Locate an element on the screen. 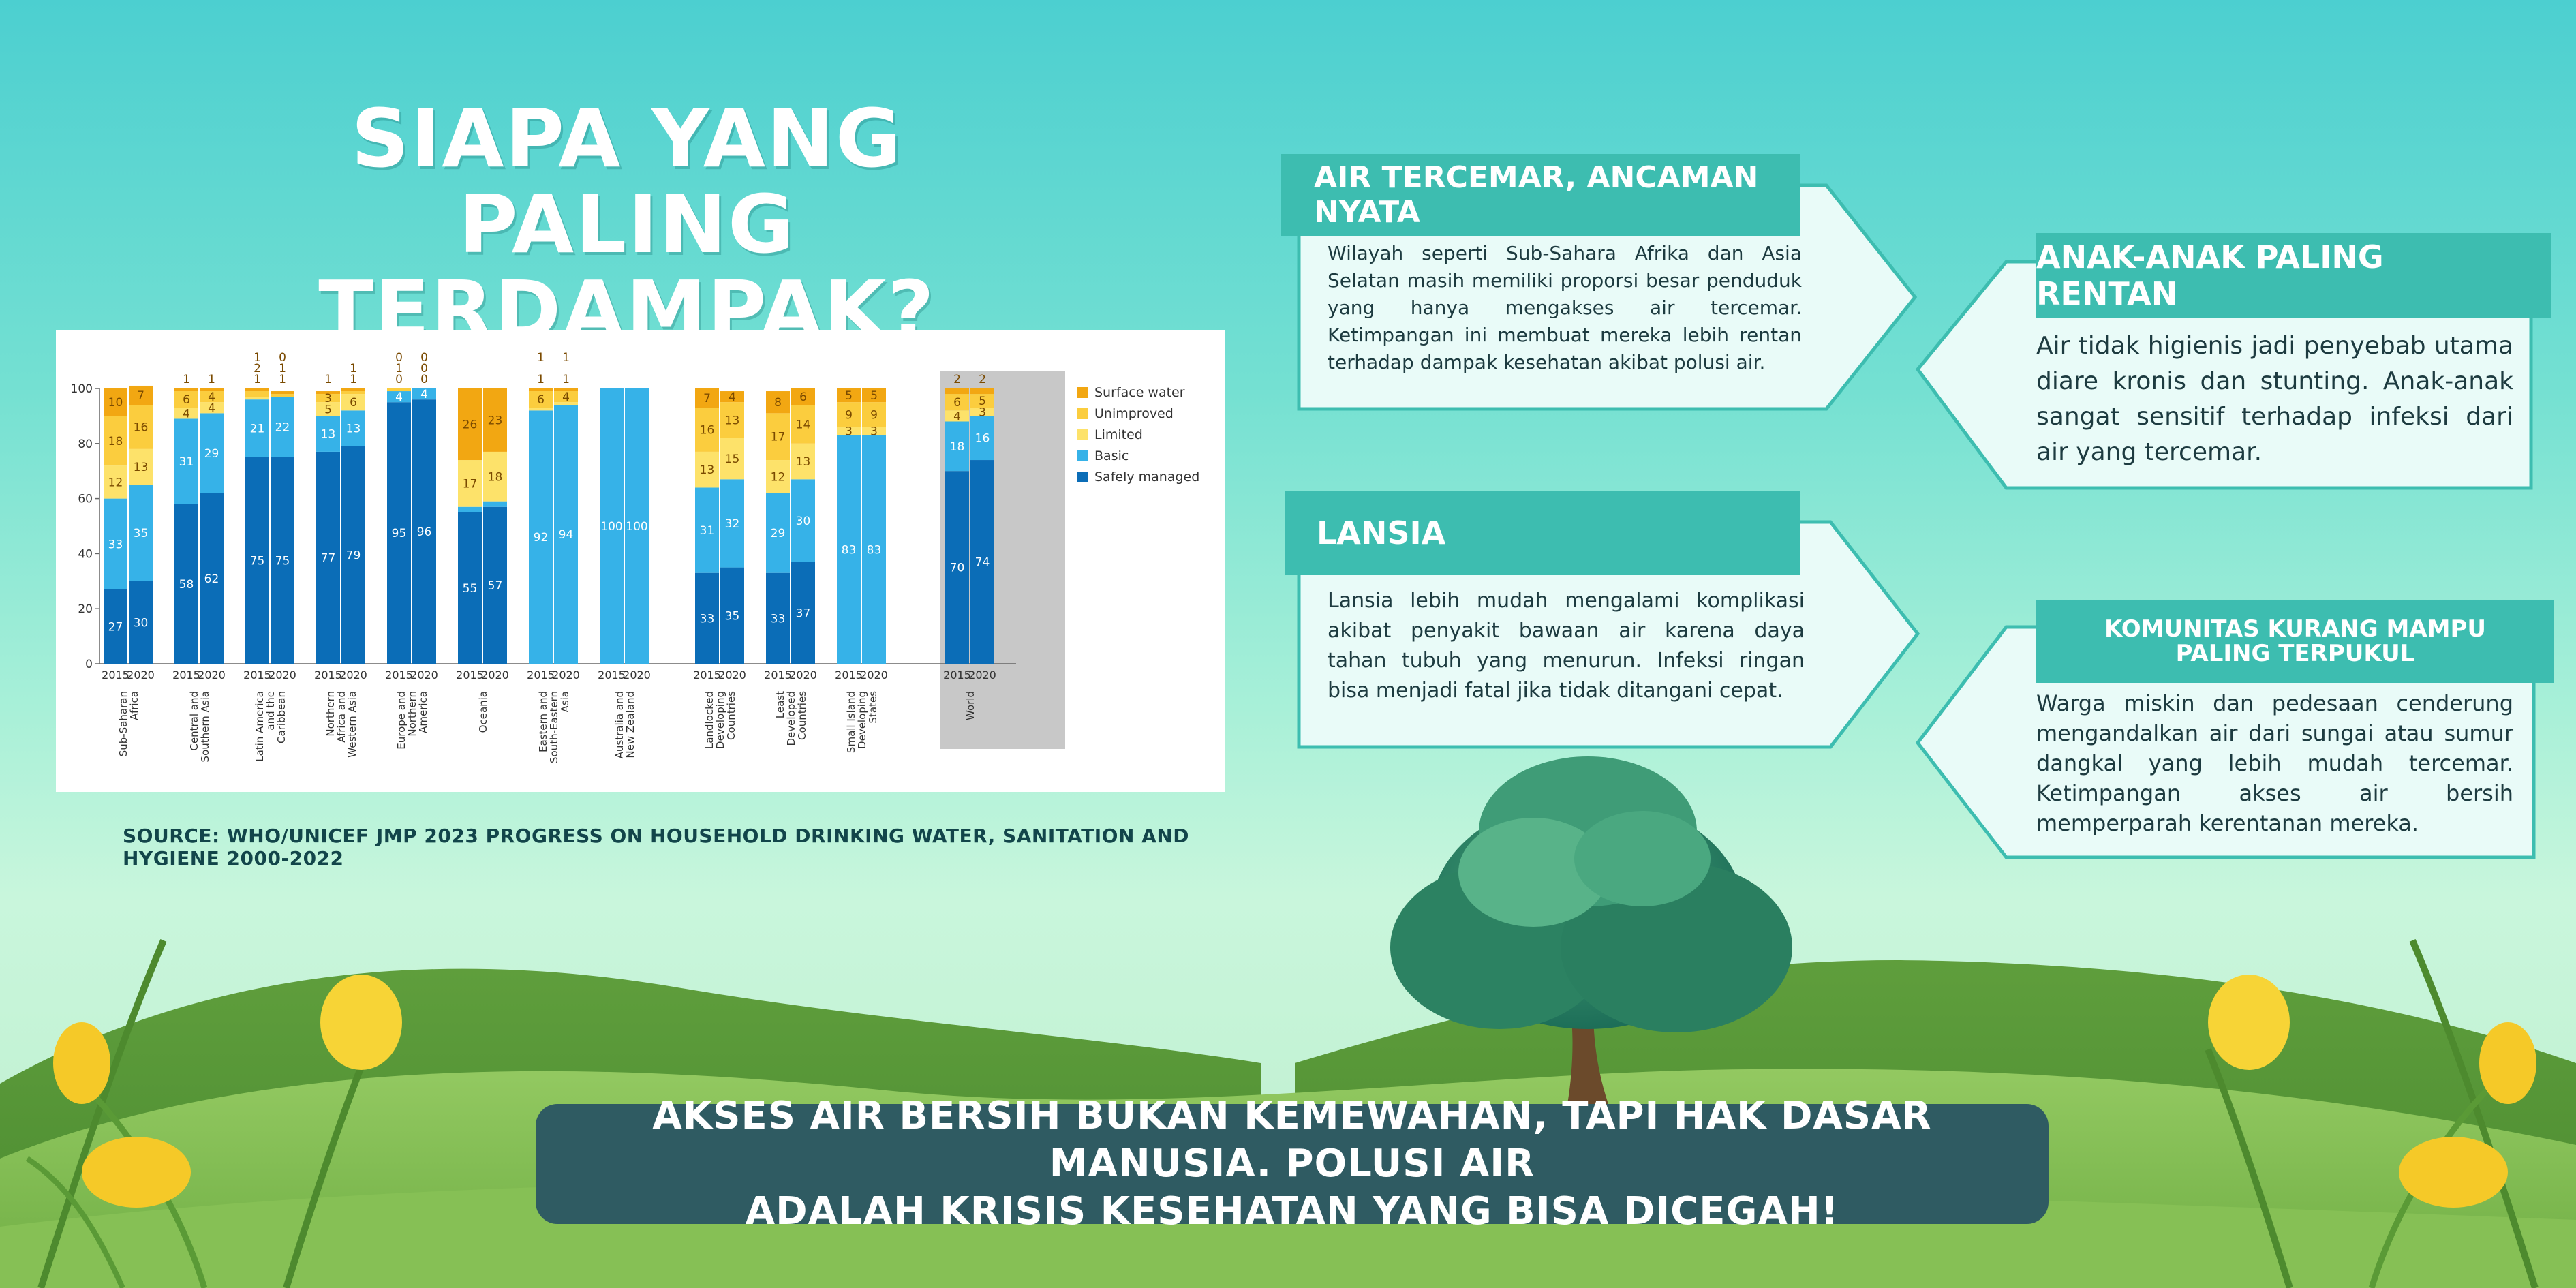 This screenshot has height=1288, width=2576. x-group-label: LandlockedDevelopingCountries is located at coordinates (720, 720).